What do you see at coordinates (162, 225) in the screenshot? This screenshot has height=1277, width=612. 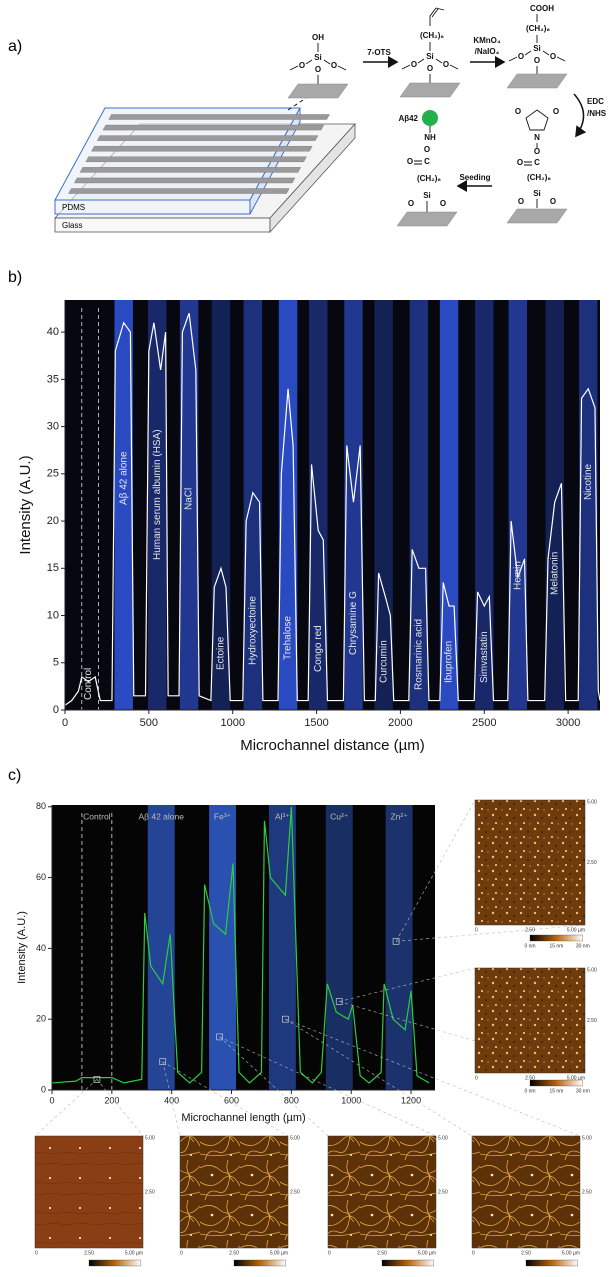 I see `glass-front` at bounding box center [162, 225].